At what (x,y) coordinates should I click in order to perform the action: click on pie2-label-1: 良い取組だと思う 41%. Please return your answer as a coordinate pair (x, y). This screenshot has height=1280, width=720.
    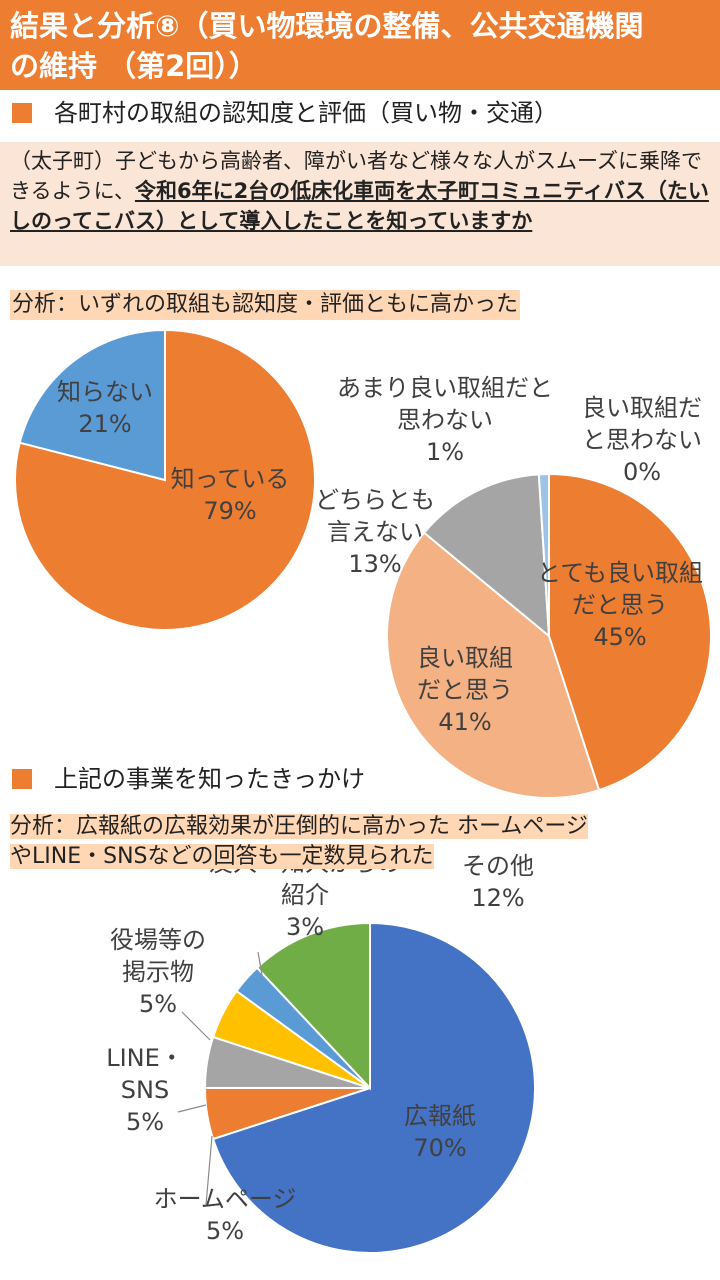
    Looking at the image, I should click on (465, 690).